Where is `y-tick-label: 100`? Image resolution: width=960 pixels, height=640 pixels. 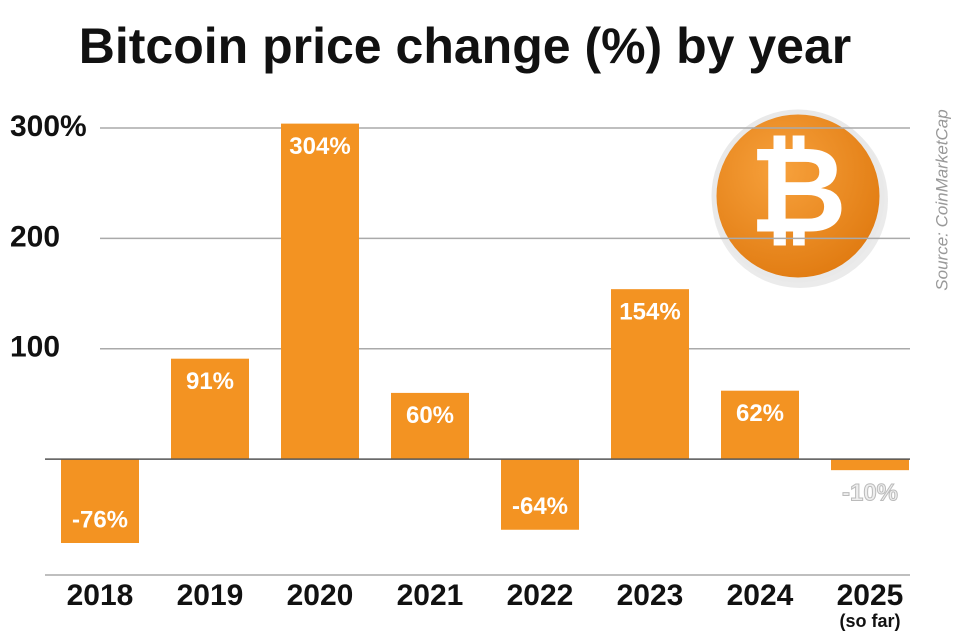
y-tick-label: 100 is located at coordinates (35, 347).